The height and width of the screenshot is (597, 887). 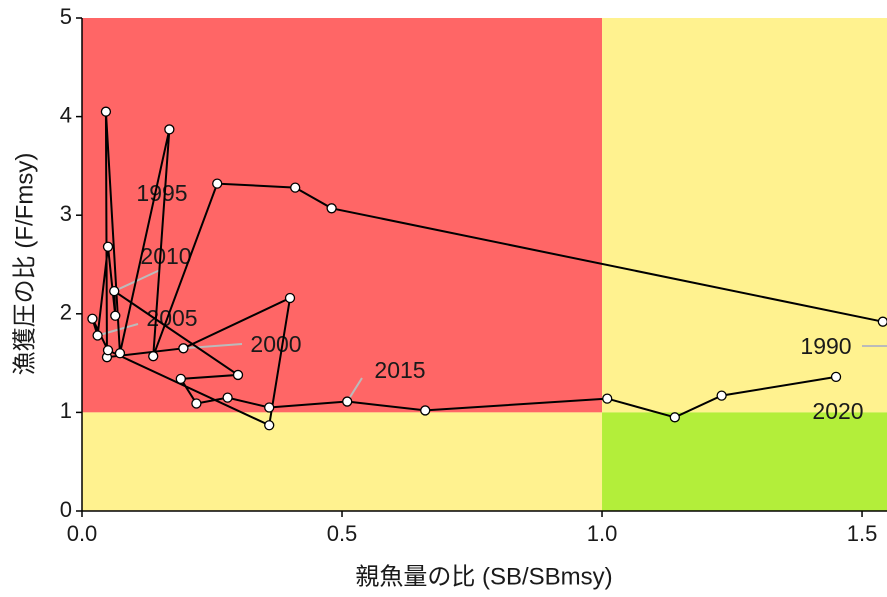 I want to click on point-label: 2015, so click(x=399, y=370).